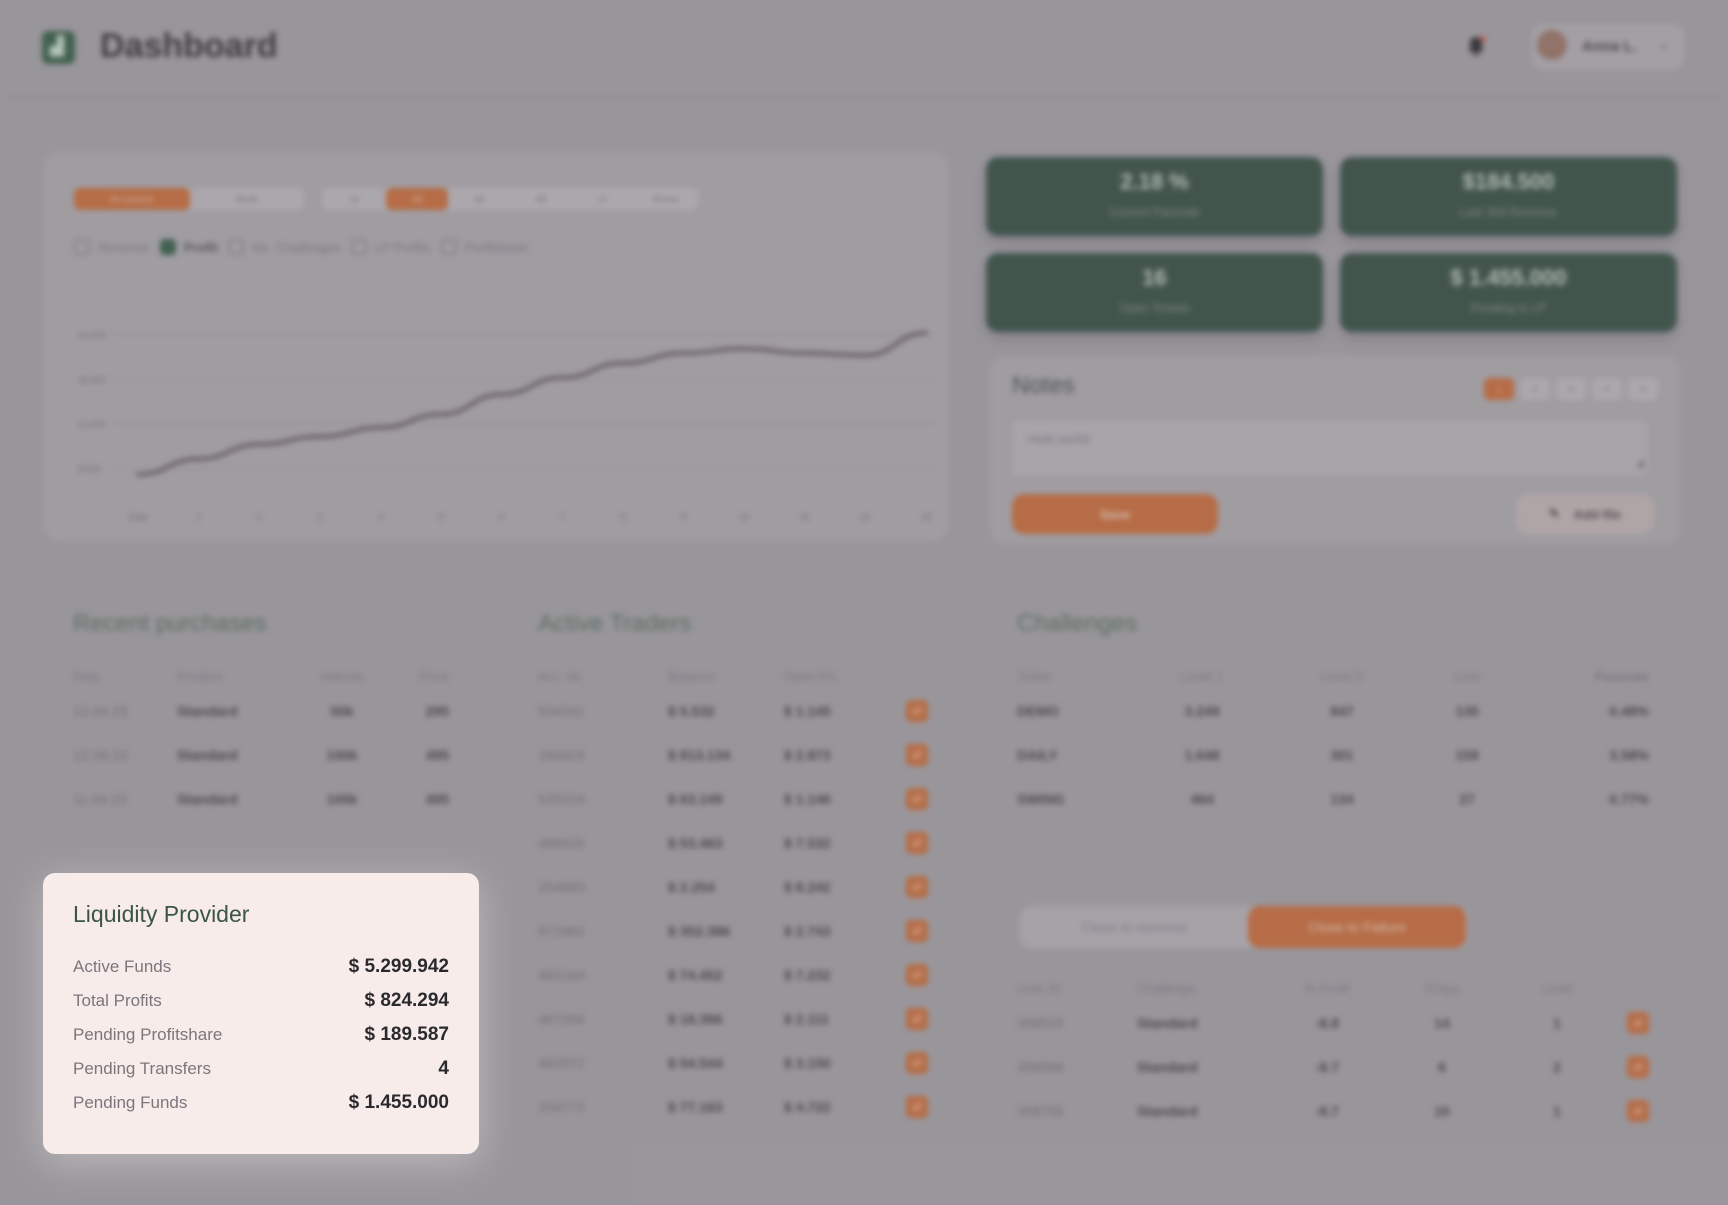 The image size is (1728, 1205). I want to click on range-1d: 1d, so click(354, 199).